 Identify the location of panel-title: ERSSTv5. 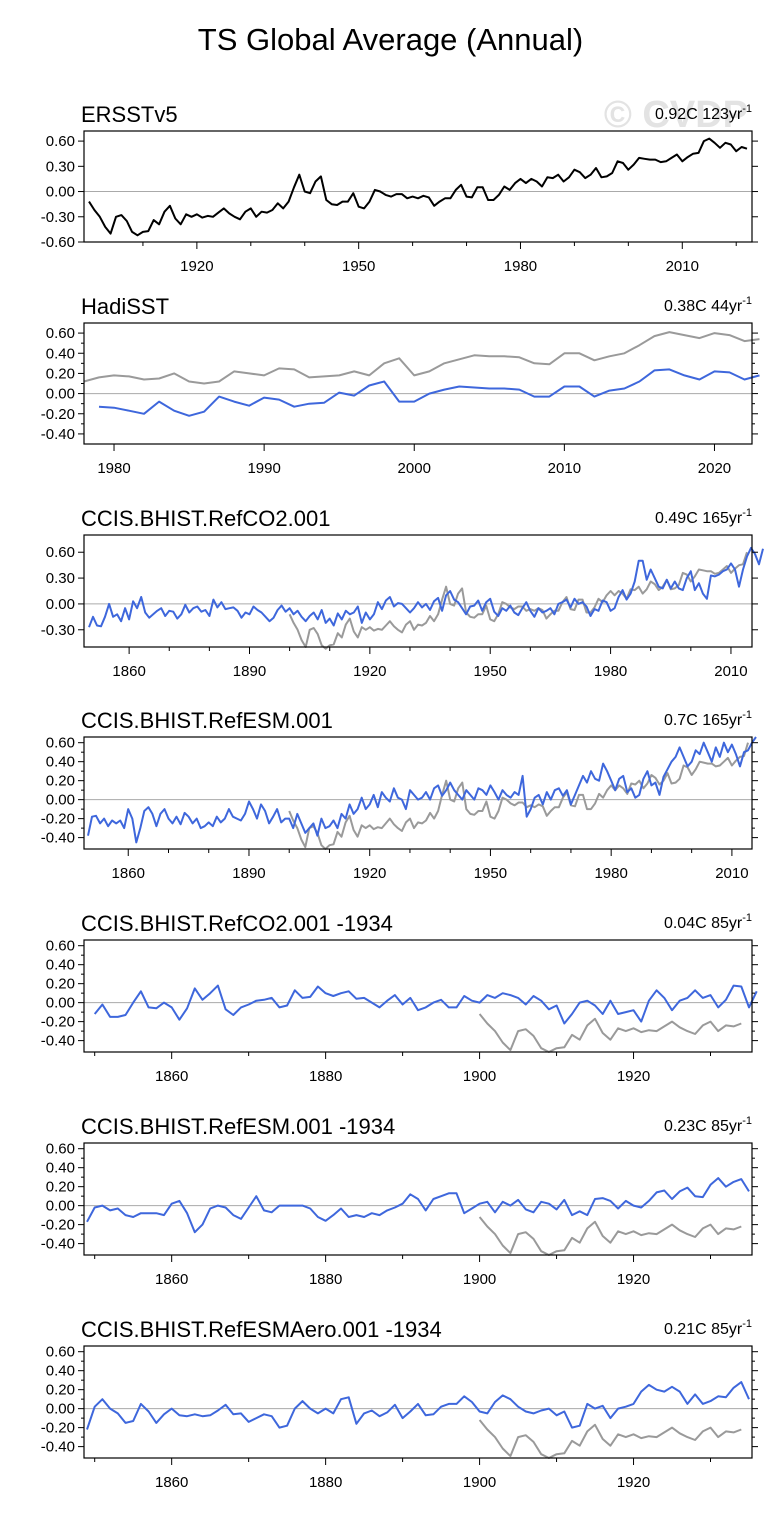
(129, 114).